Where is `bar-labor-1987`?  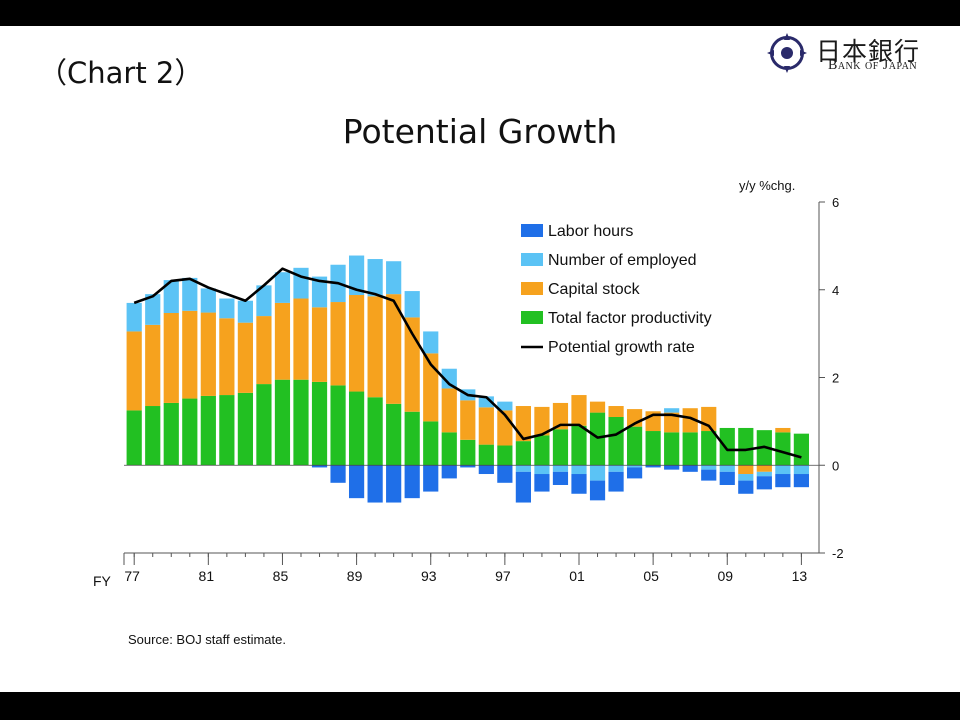
bar-labor-1987 is located at coordinates (319, 466).